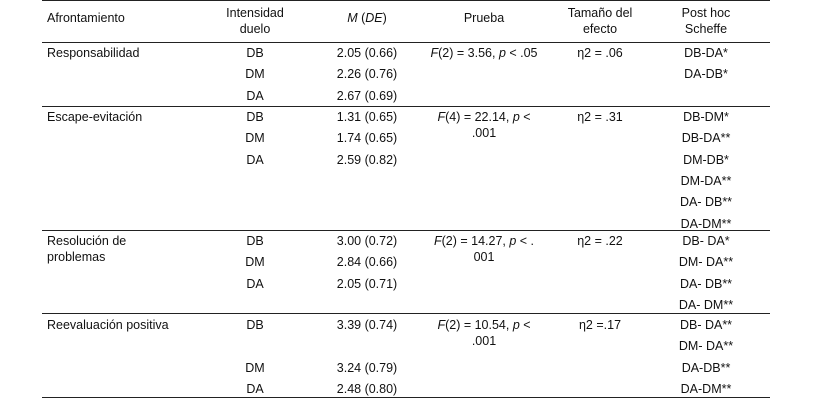  Describe the element at coordinates (367, 388) in the screenshot. I see `mean-sd-cell: 2.48 (0.80)` at that location.